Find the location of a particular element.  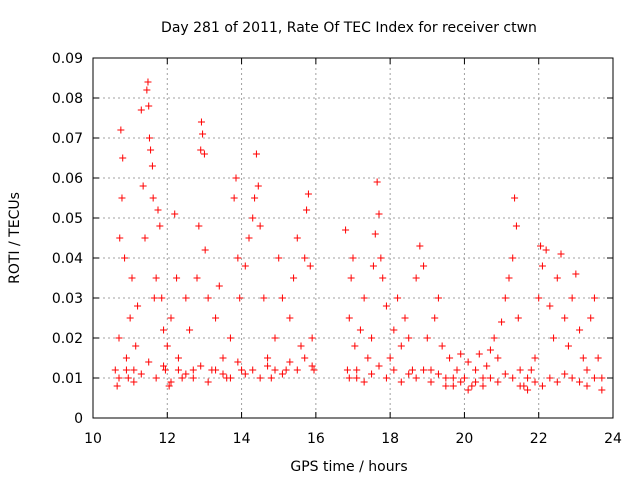

y-tick-label: 0.06 is located at coordinates (67, 179).